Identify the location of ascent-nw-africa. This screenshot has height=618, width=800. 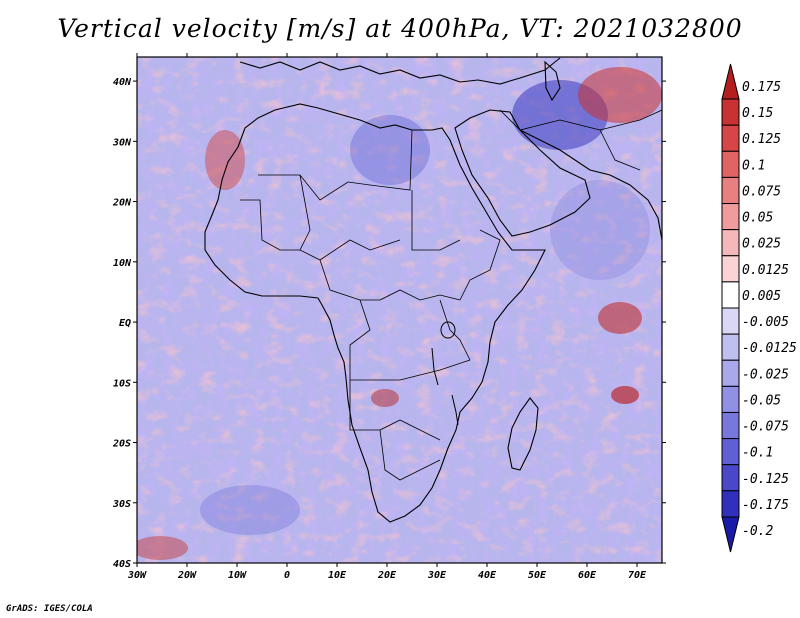
(225, 160).